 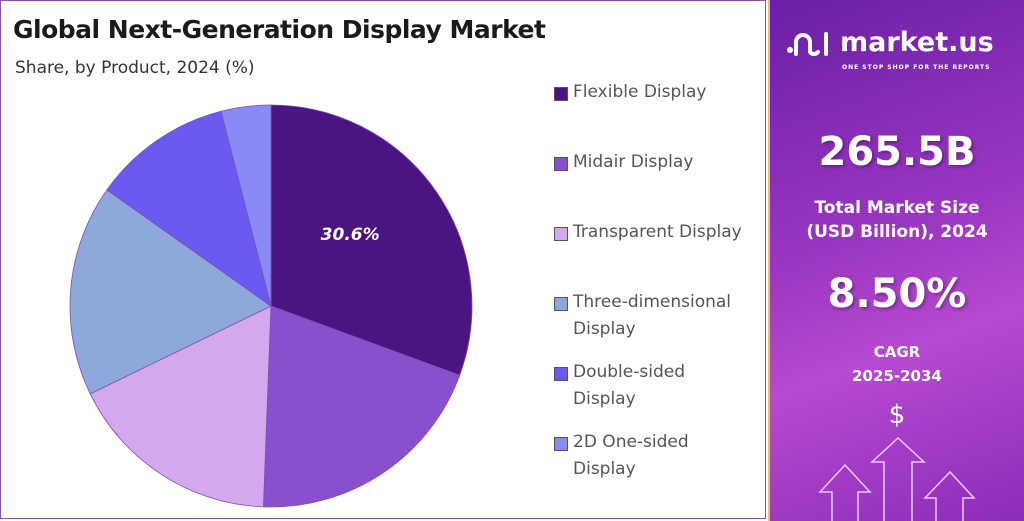 What do you see at coordinates (897, 294) in the screenshot?
I see `cagr-value: 8.50%` at bounding box center [897, 294].